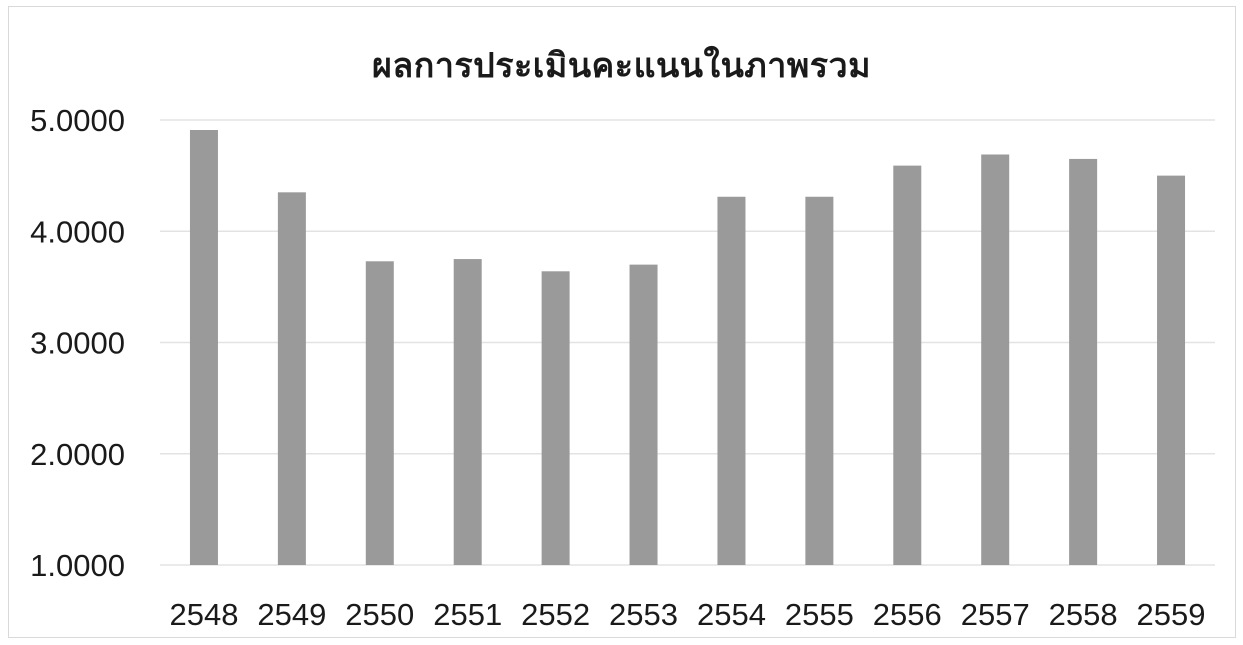  Describe the element at coordinates (1083, 614) in the screenshot. I see `x-tick-label: 2558` at that location.